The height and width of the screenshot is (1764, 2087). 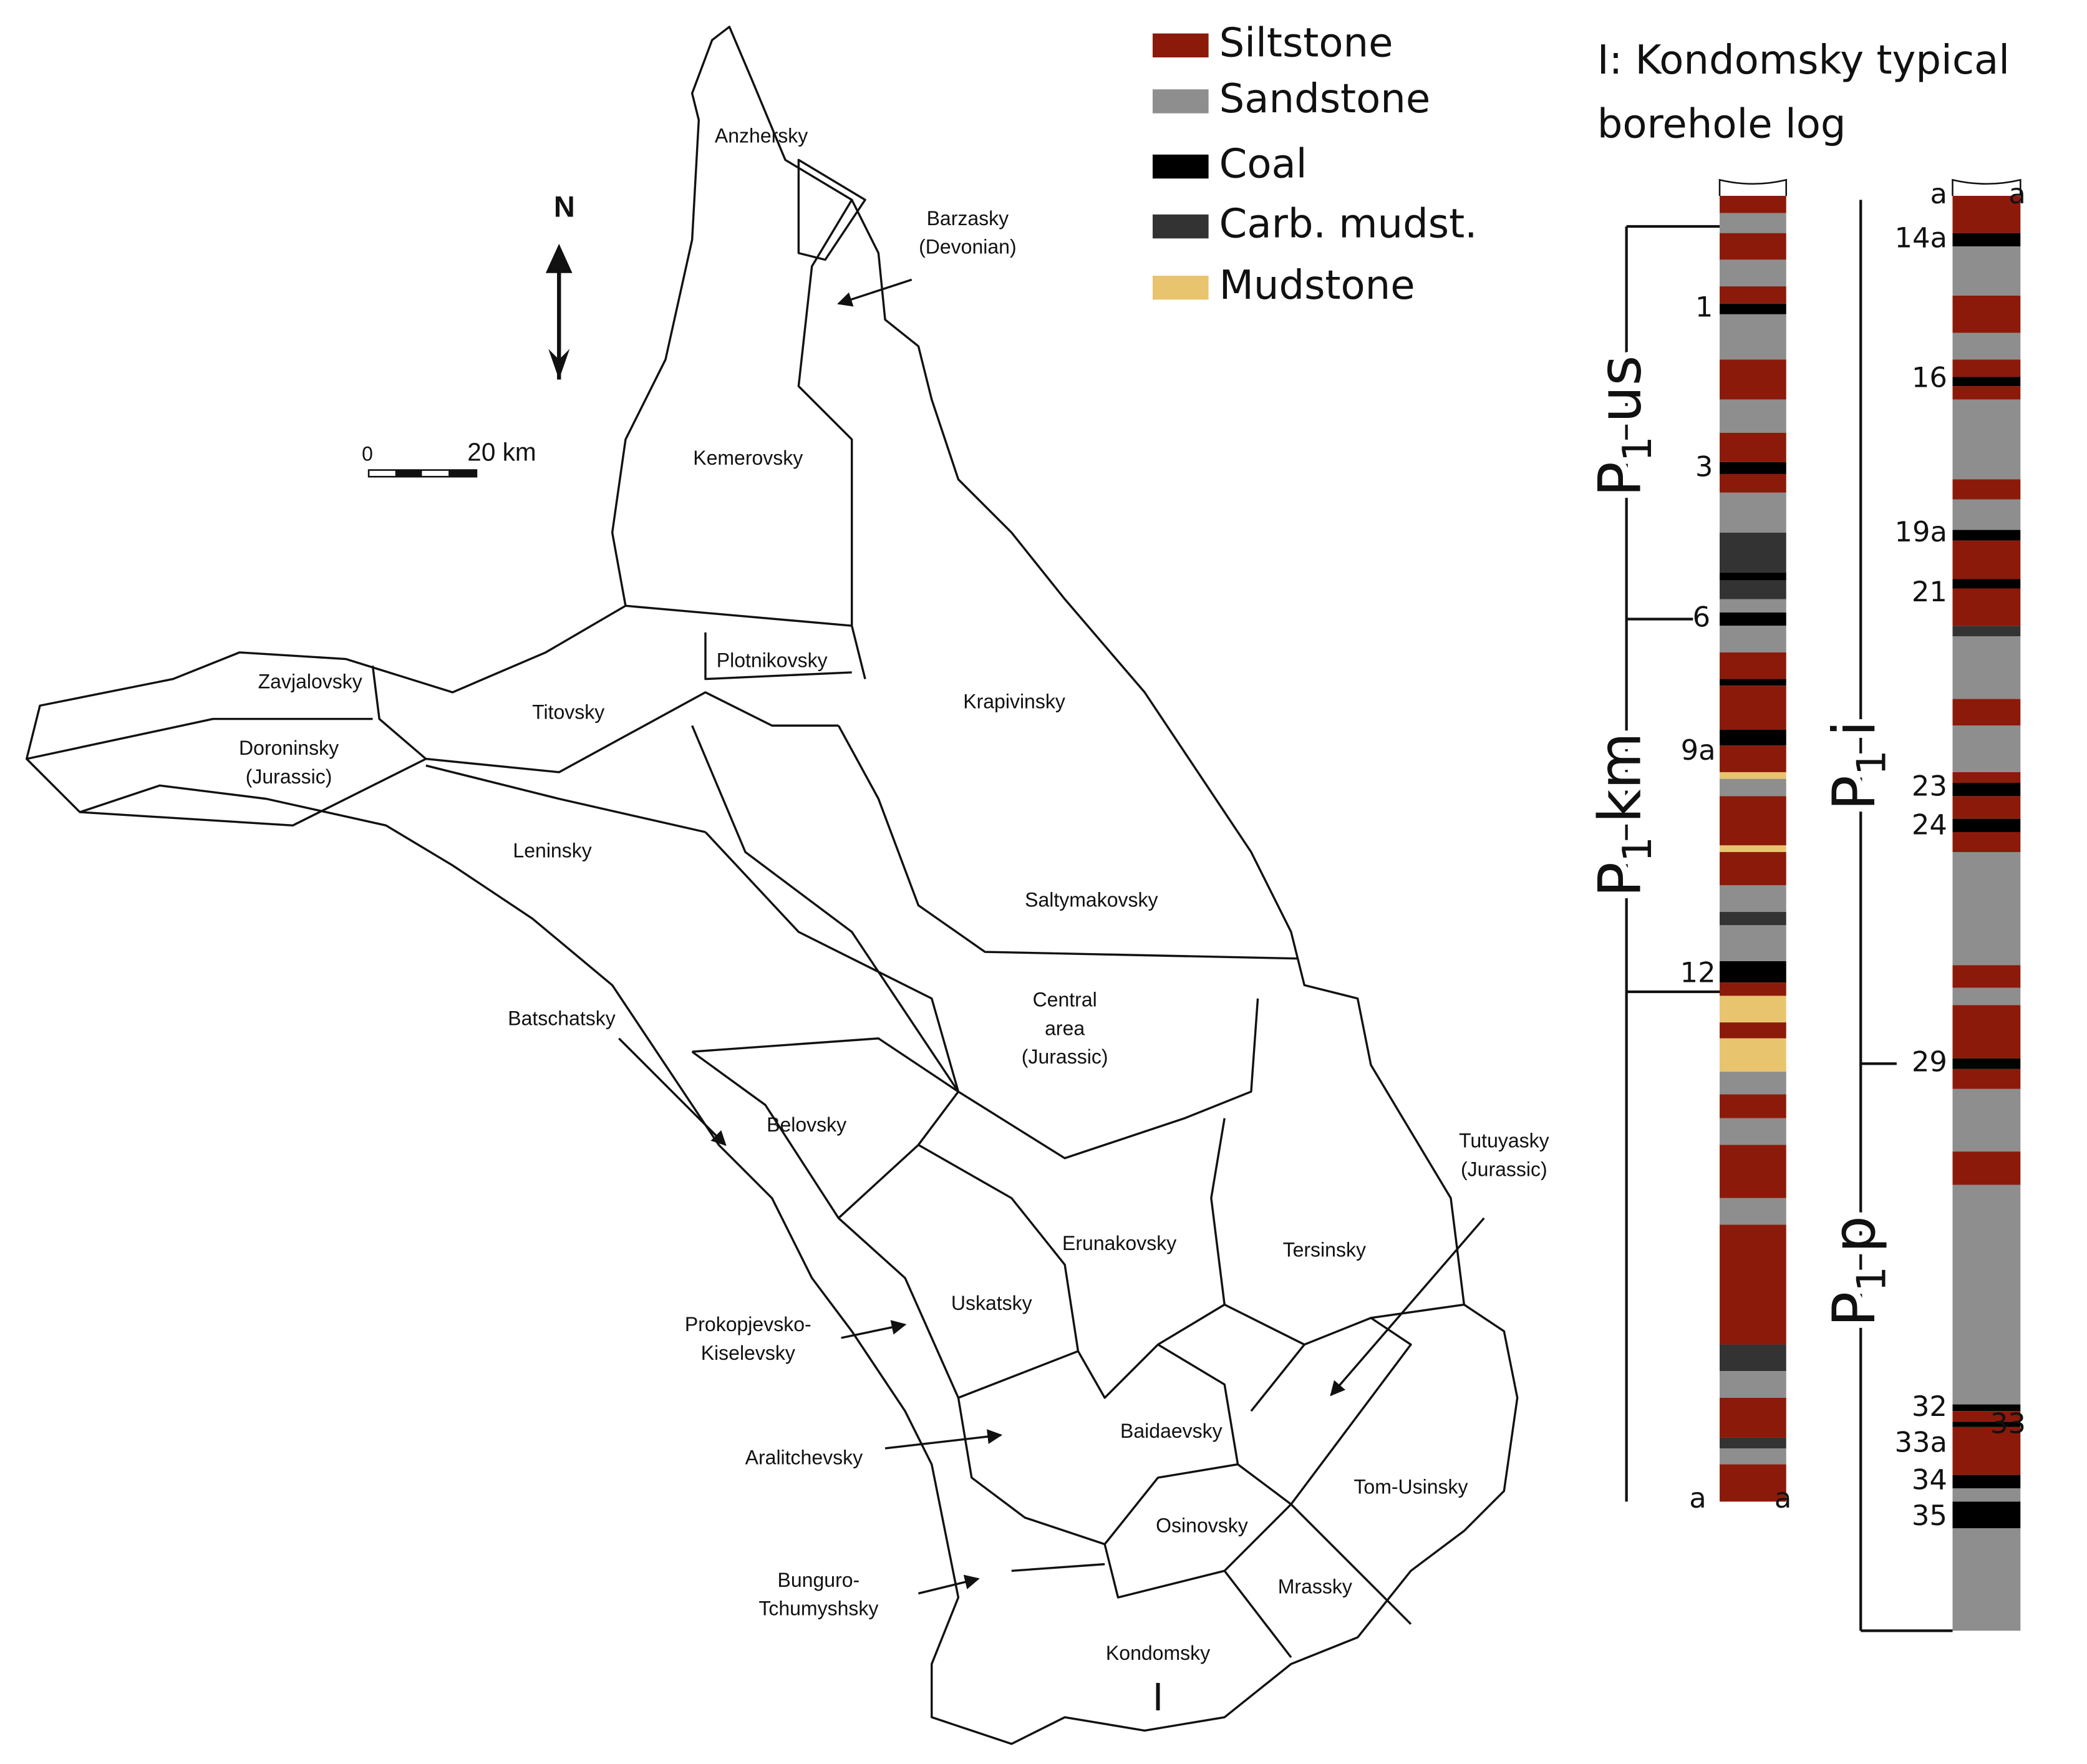 What do you see at coordinates (564, 207) in the screenshot?
I see `north-label: N` at bounding box center [564, 207].